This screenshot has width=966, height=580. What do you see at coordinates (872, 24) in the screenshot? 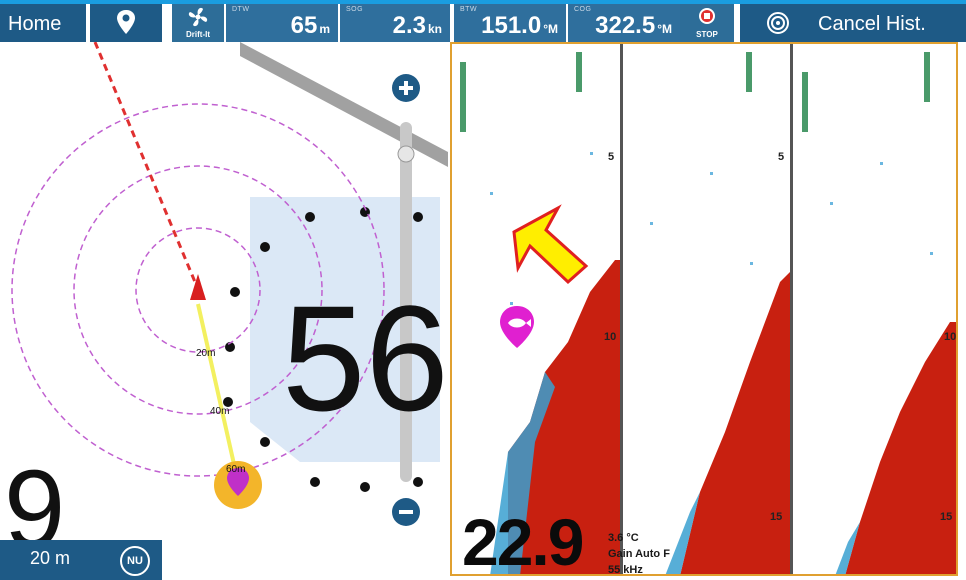
I see `cancel-history-label: Cancel Hist.` at bounding box center [872, 24].